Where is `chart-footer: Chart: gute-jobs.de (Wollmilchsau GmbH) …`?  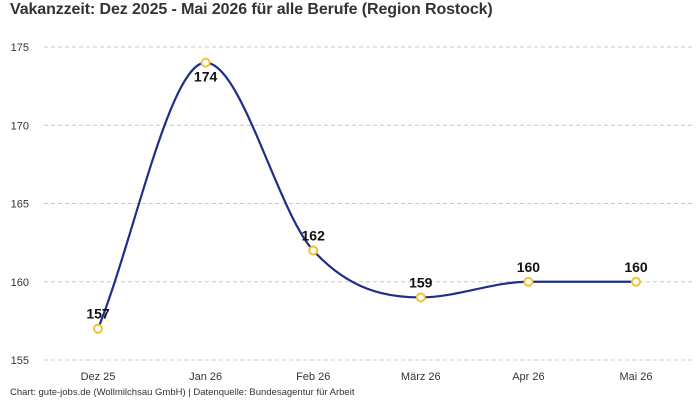
chart-footer: Chart: gute-jobs.de (Wollmilchsau GmbH) … is located at coordinates (182, 392).